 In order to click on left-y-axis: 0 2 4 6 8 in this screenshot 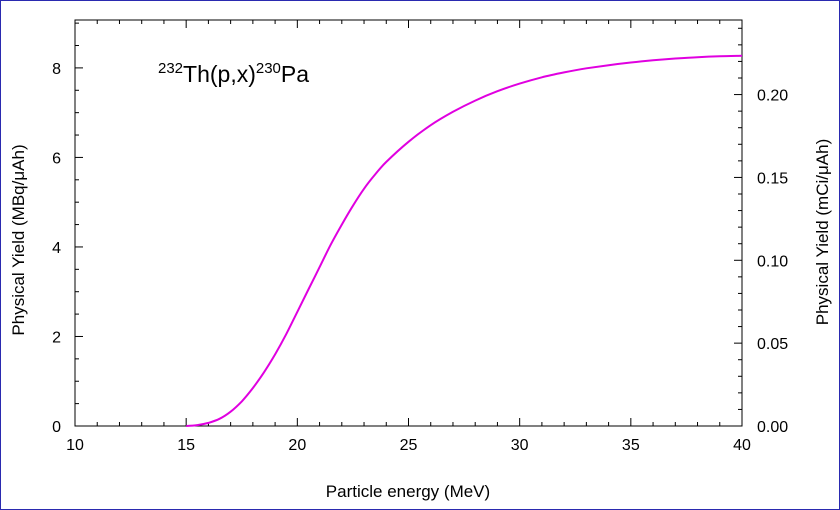, I will do `click(67, 229)`.